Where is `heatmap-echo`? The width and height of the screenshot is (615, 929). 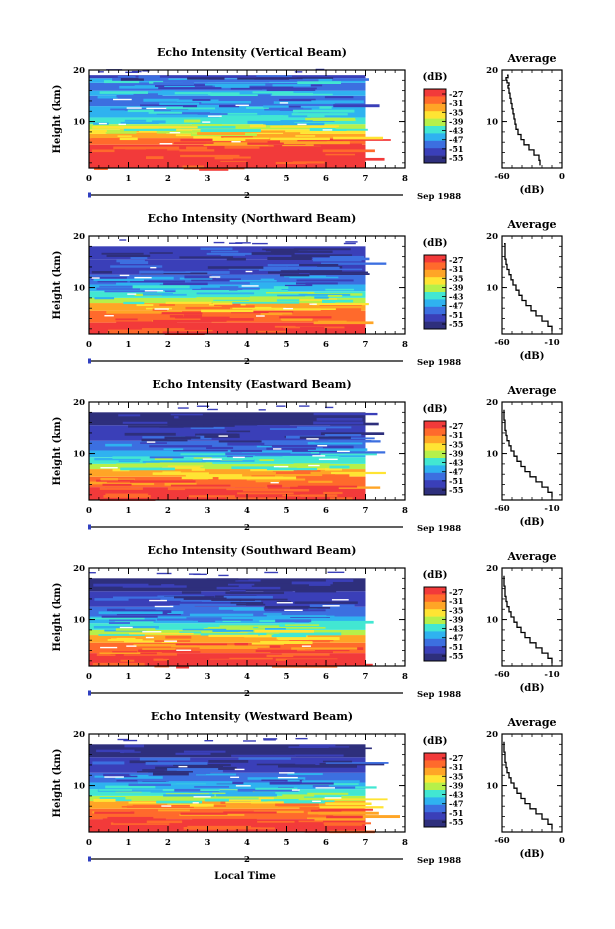
heatmap-echo is located at coordinates (235, 243).